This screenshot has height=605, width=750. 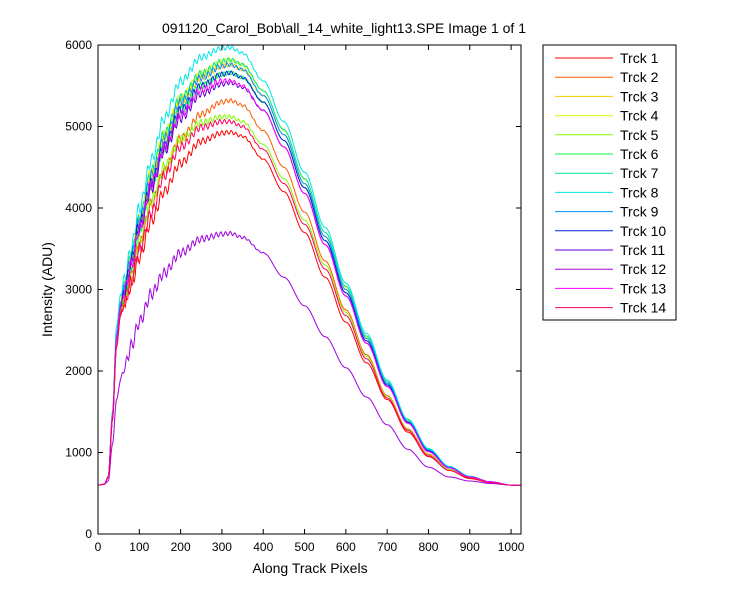 What do you see at coordinates (263, 547) in the screenshot?
I see `x-tick-label: 400` at bounding box center [263, 547].